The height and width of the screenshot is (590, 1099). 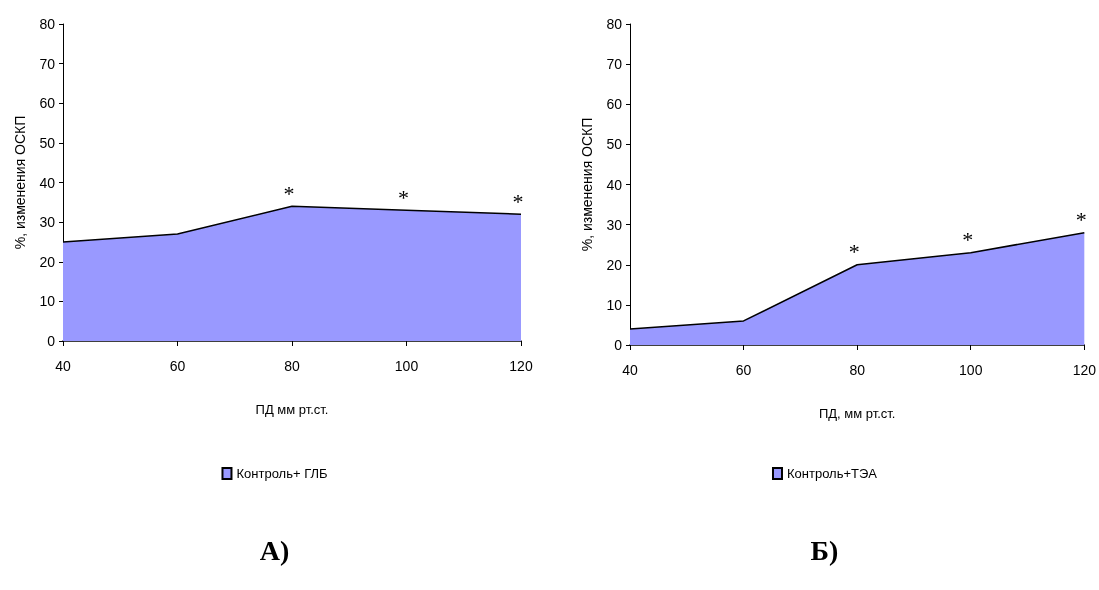 What do you see at coordinates (857, 413) in the screenshot?
I see `x-axis-title: ПД, мм рт.ст.` at bounding box center [857, 413].